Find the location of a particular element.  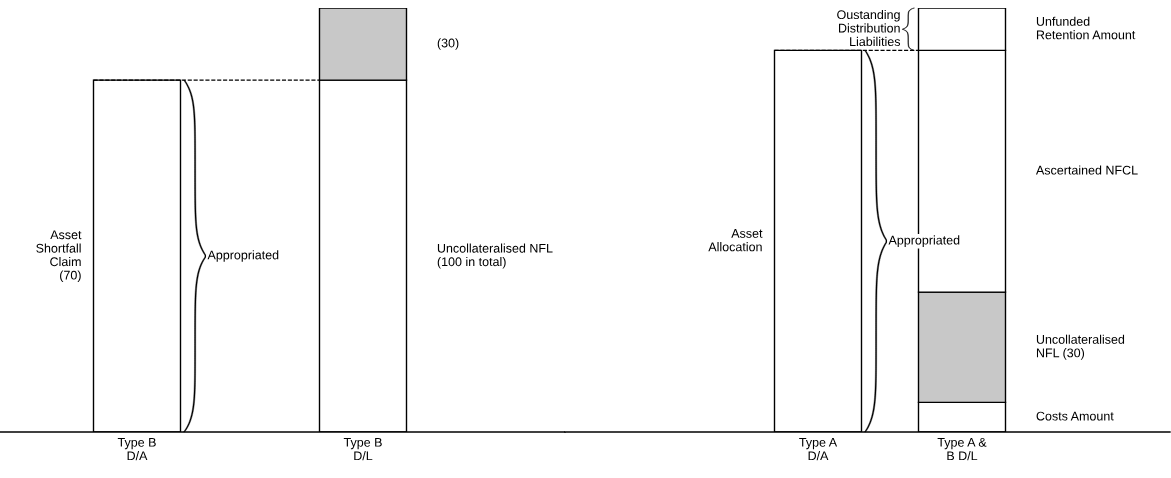

x-tick-label: Type A D/A is located at coordinates (818, 449).